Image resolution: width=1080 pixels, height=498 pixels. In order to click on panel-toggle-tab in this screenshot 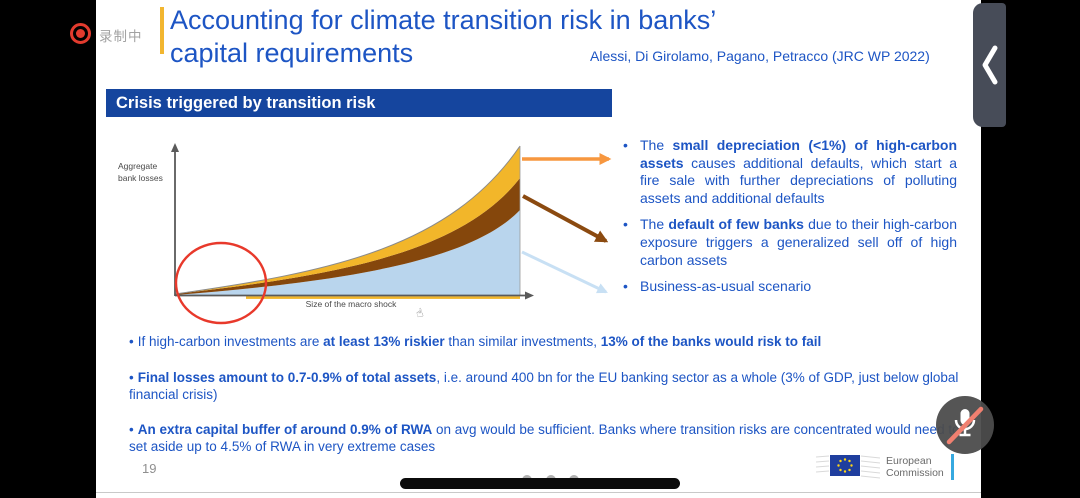, I will do `click(989, 65)`.